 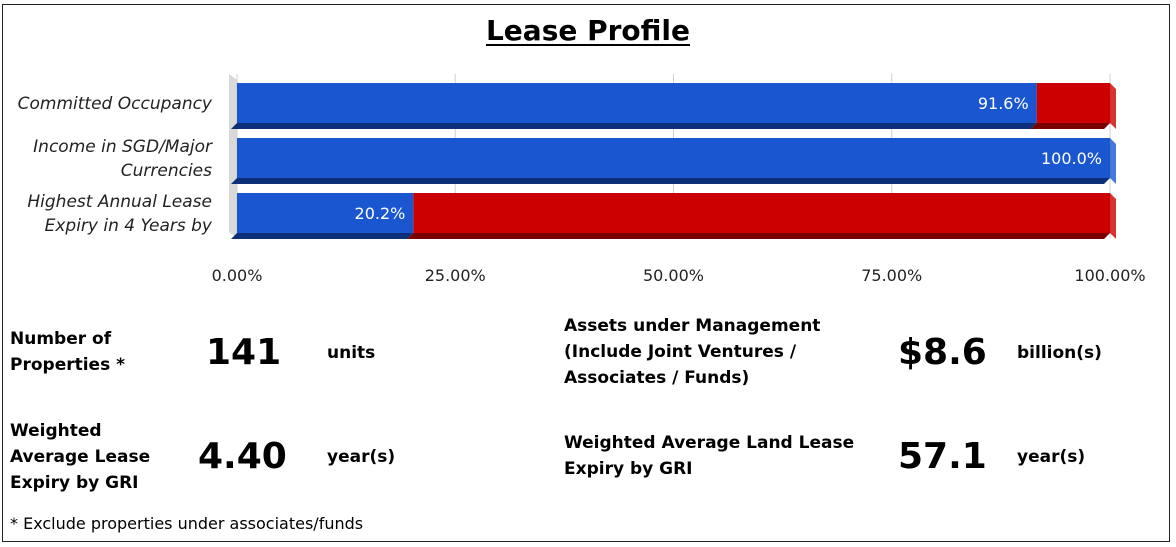 I want to click on category-label: Expiry in 4 Years by, so click(x=129, y=226).